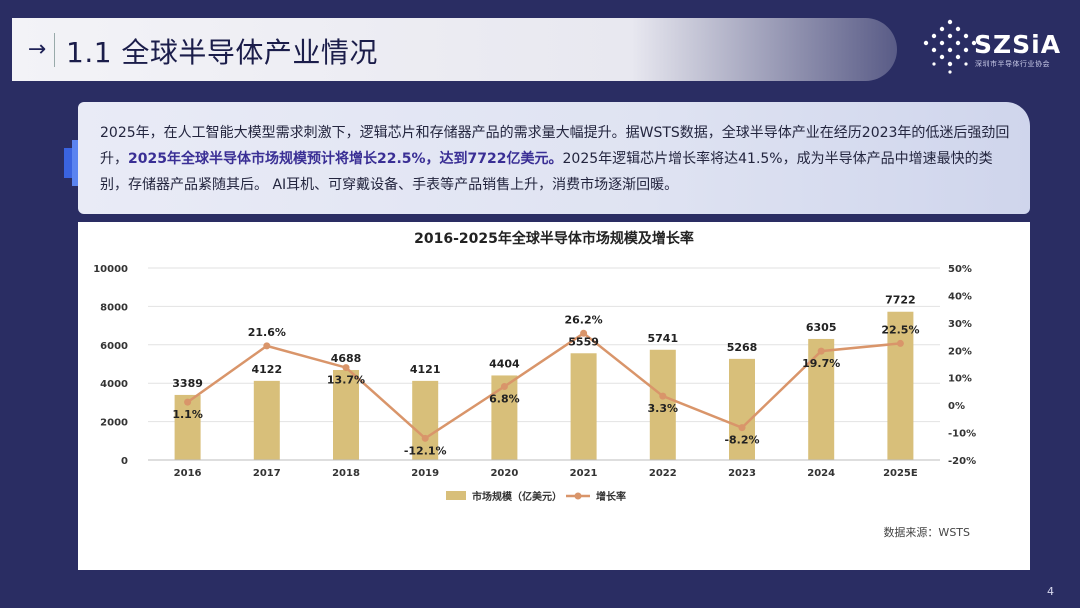 The image size is (1080, 608). I want to click on footer, so click(540, 590).